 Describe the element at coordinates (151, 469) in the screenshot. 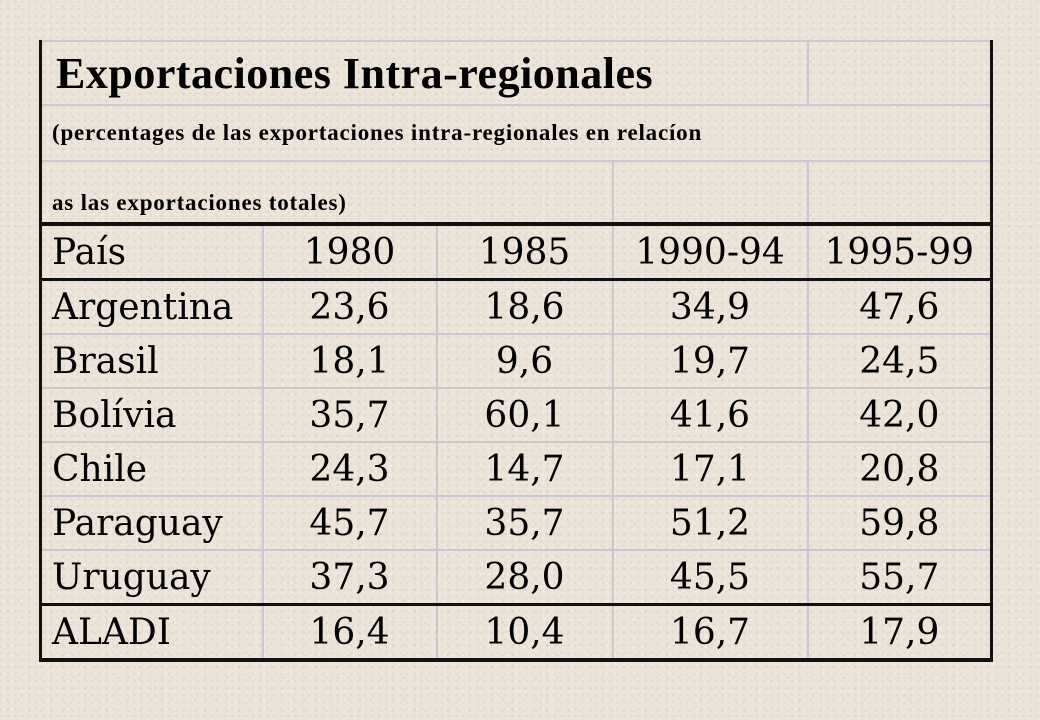

I see `country-cell: Chile` at that location.